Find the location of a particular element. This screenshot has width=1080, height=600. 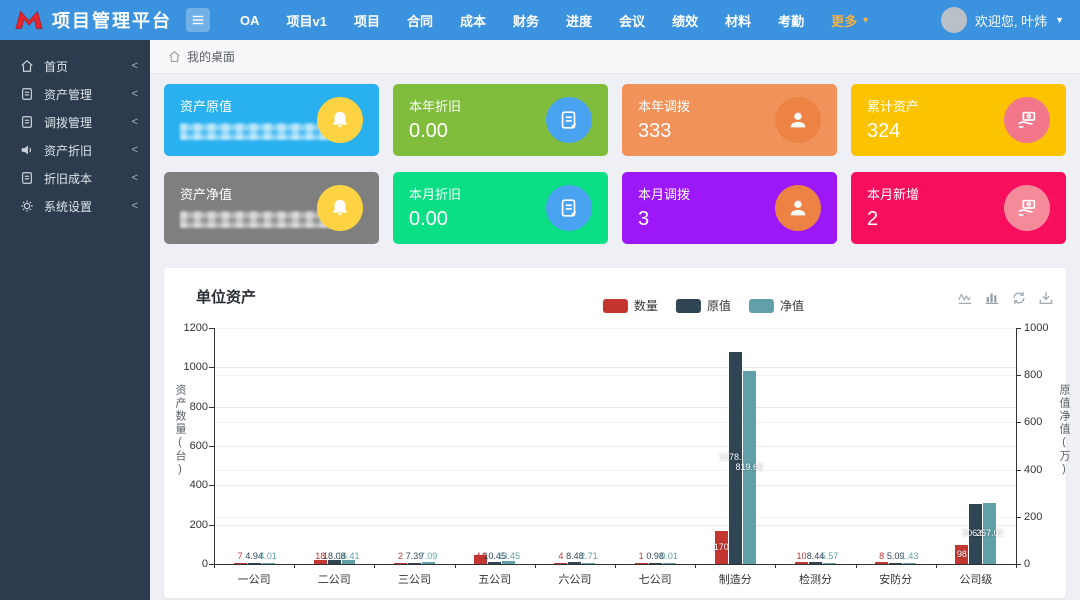

nav-item-项目v1: 项目v1 is located at coordinates (306, 21).